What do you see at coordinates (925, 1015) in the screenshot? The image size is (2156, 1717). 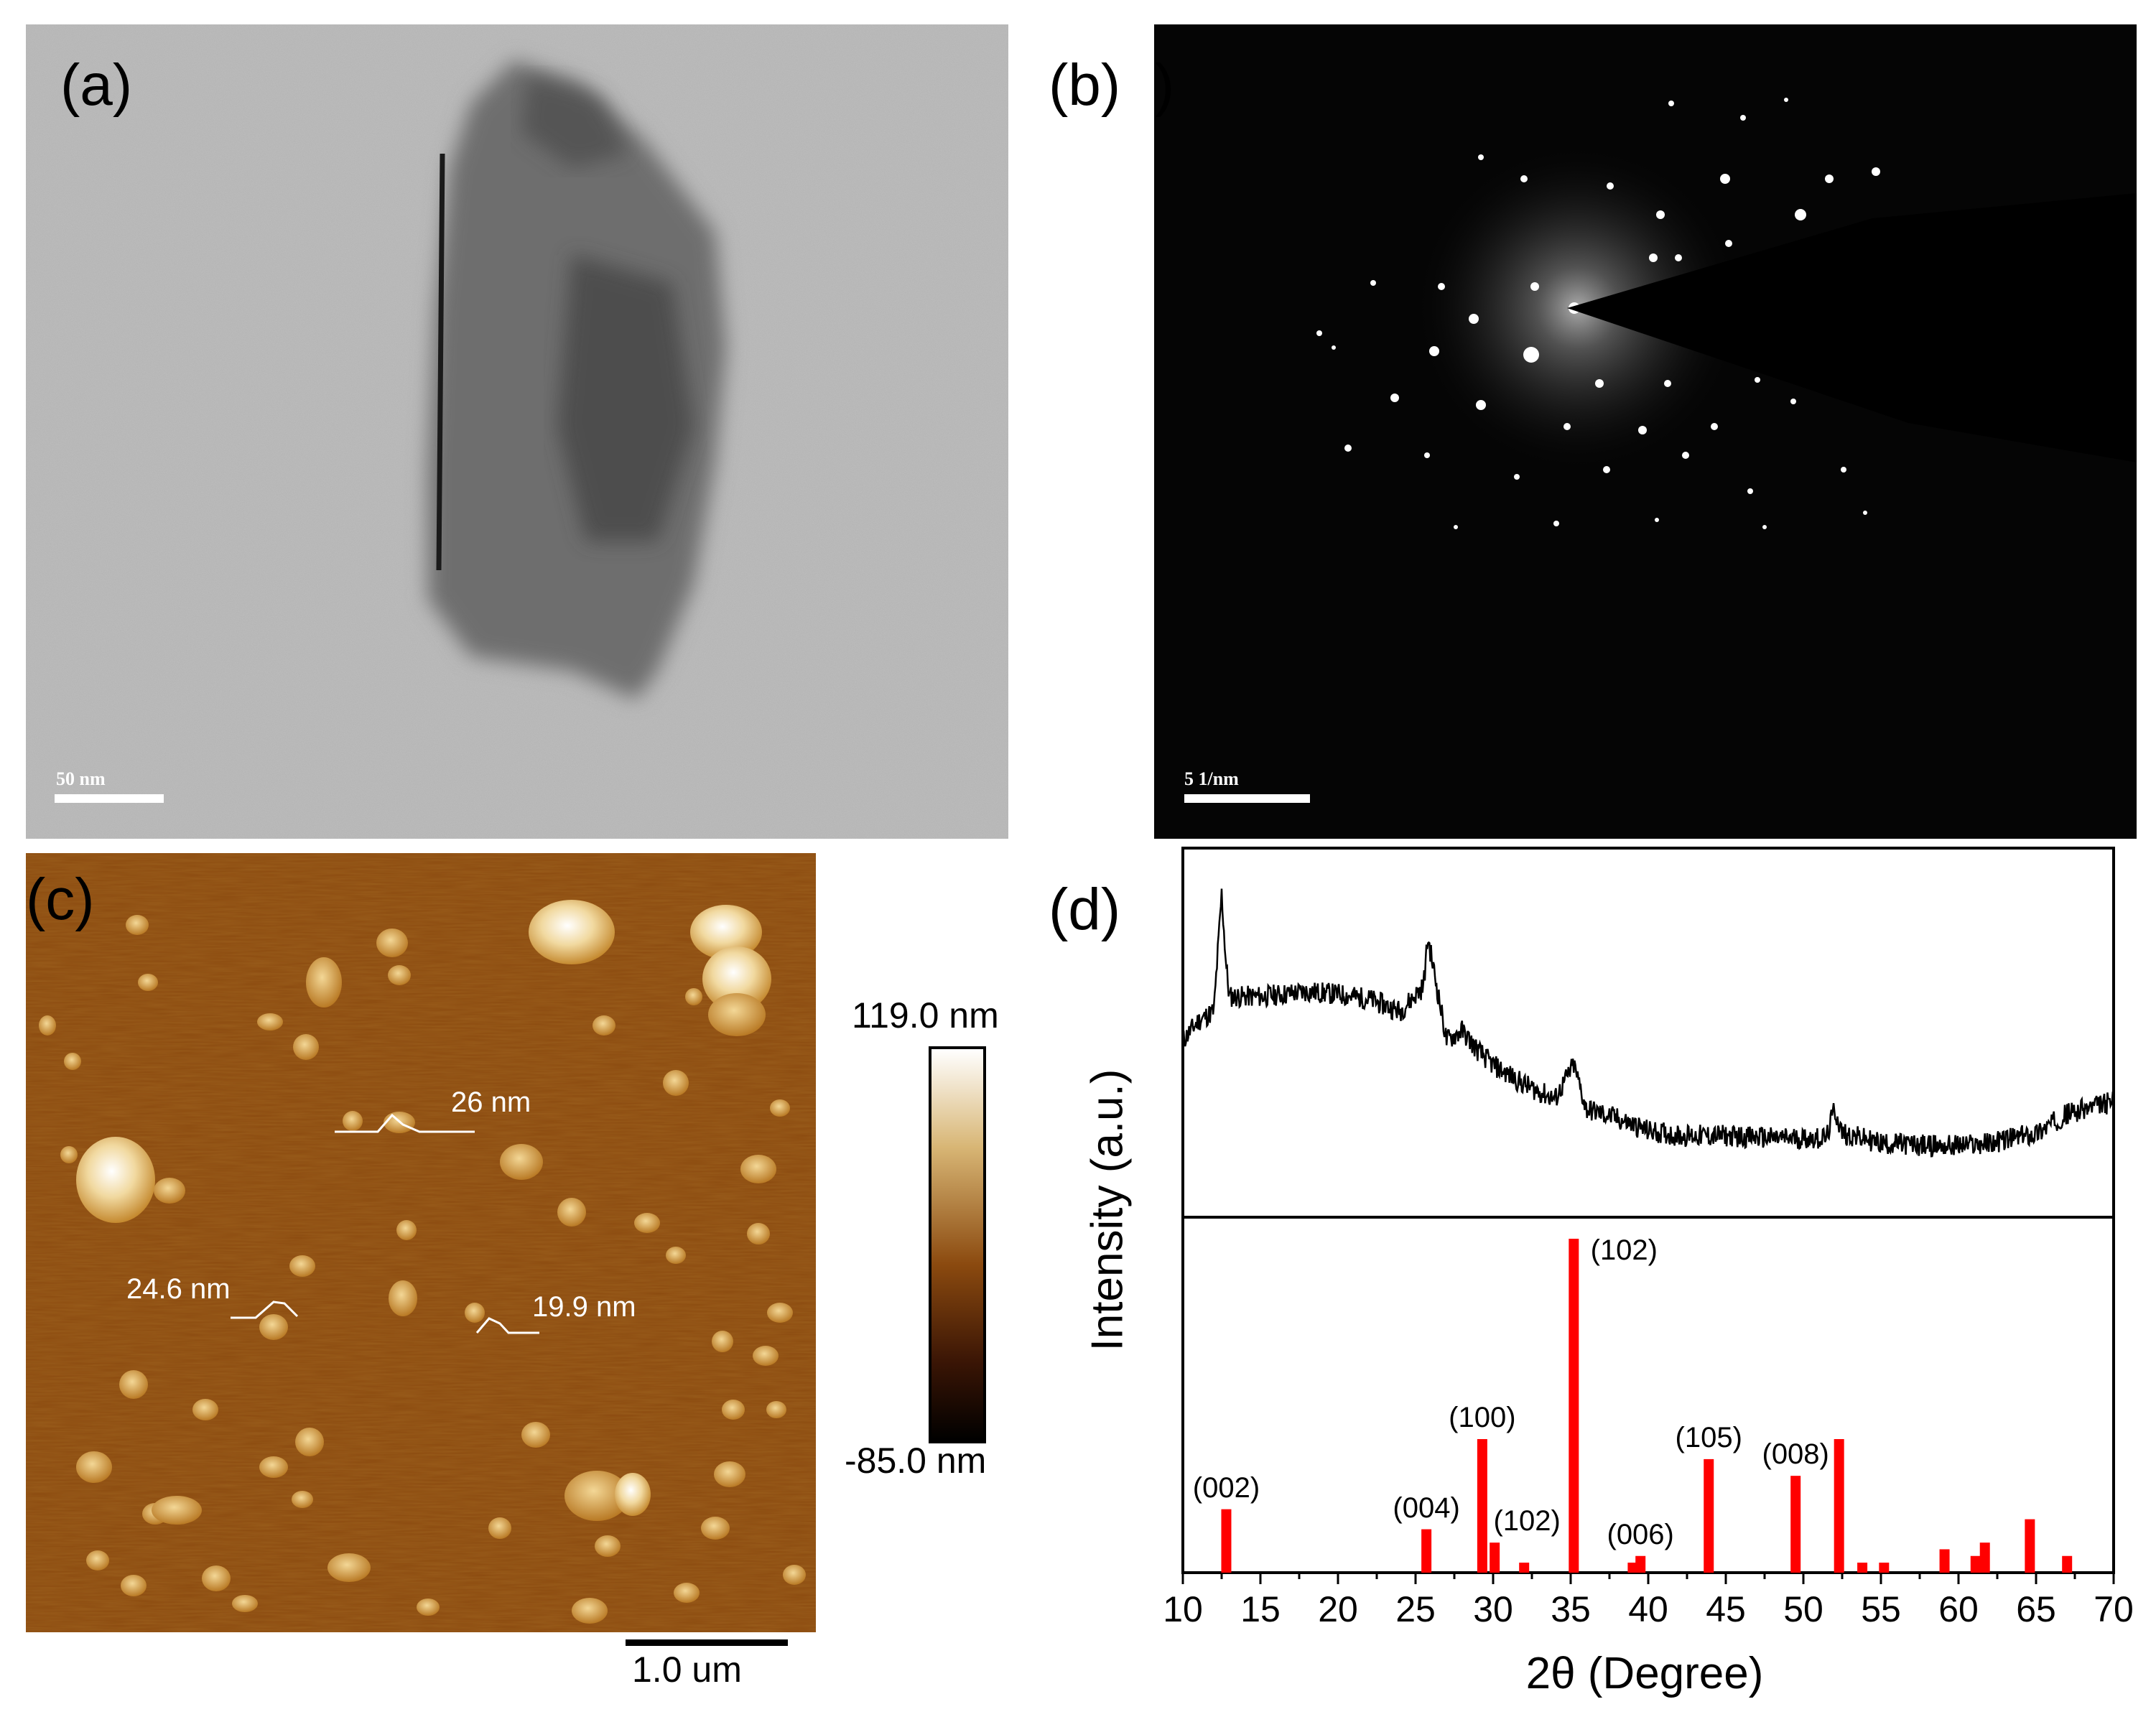 I see `colorbar-max-label: 119.0 nm` at bounding box center [925, 1015].